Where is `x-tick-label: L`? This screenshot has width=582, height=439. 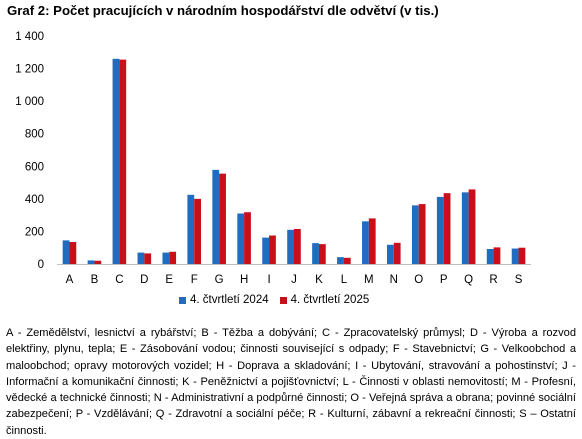 x-tick-label: L is located at coordinates (344, 280).